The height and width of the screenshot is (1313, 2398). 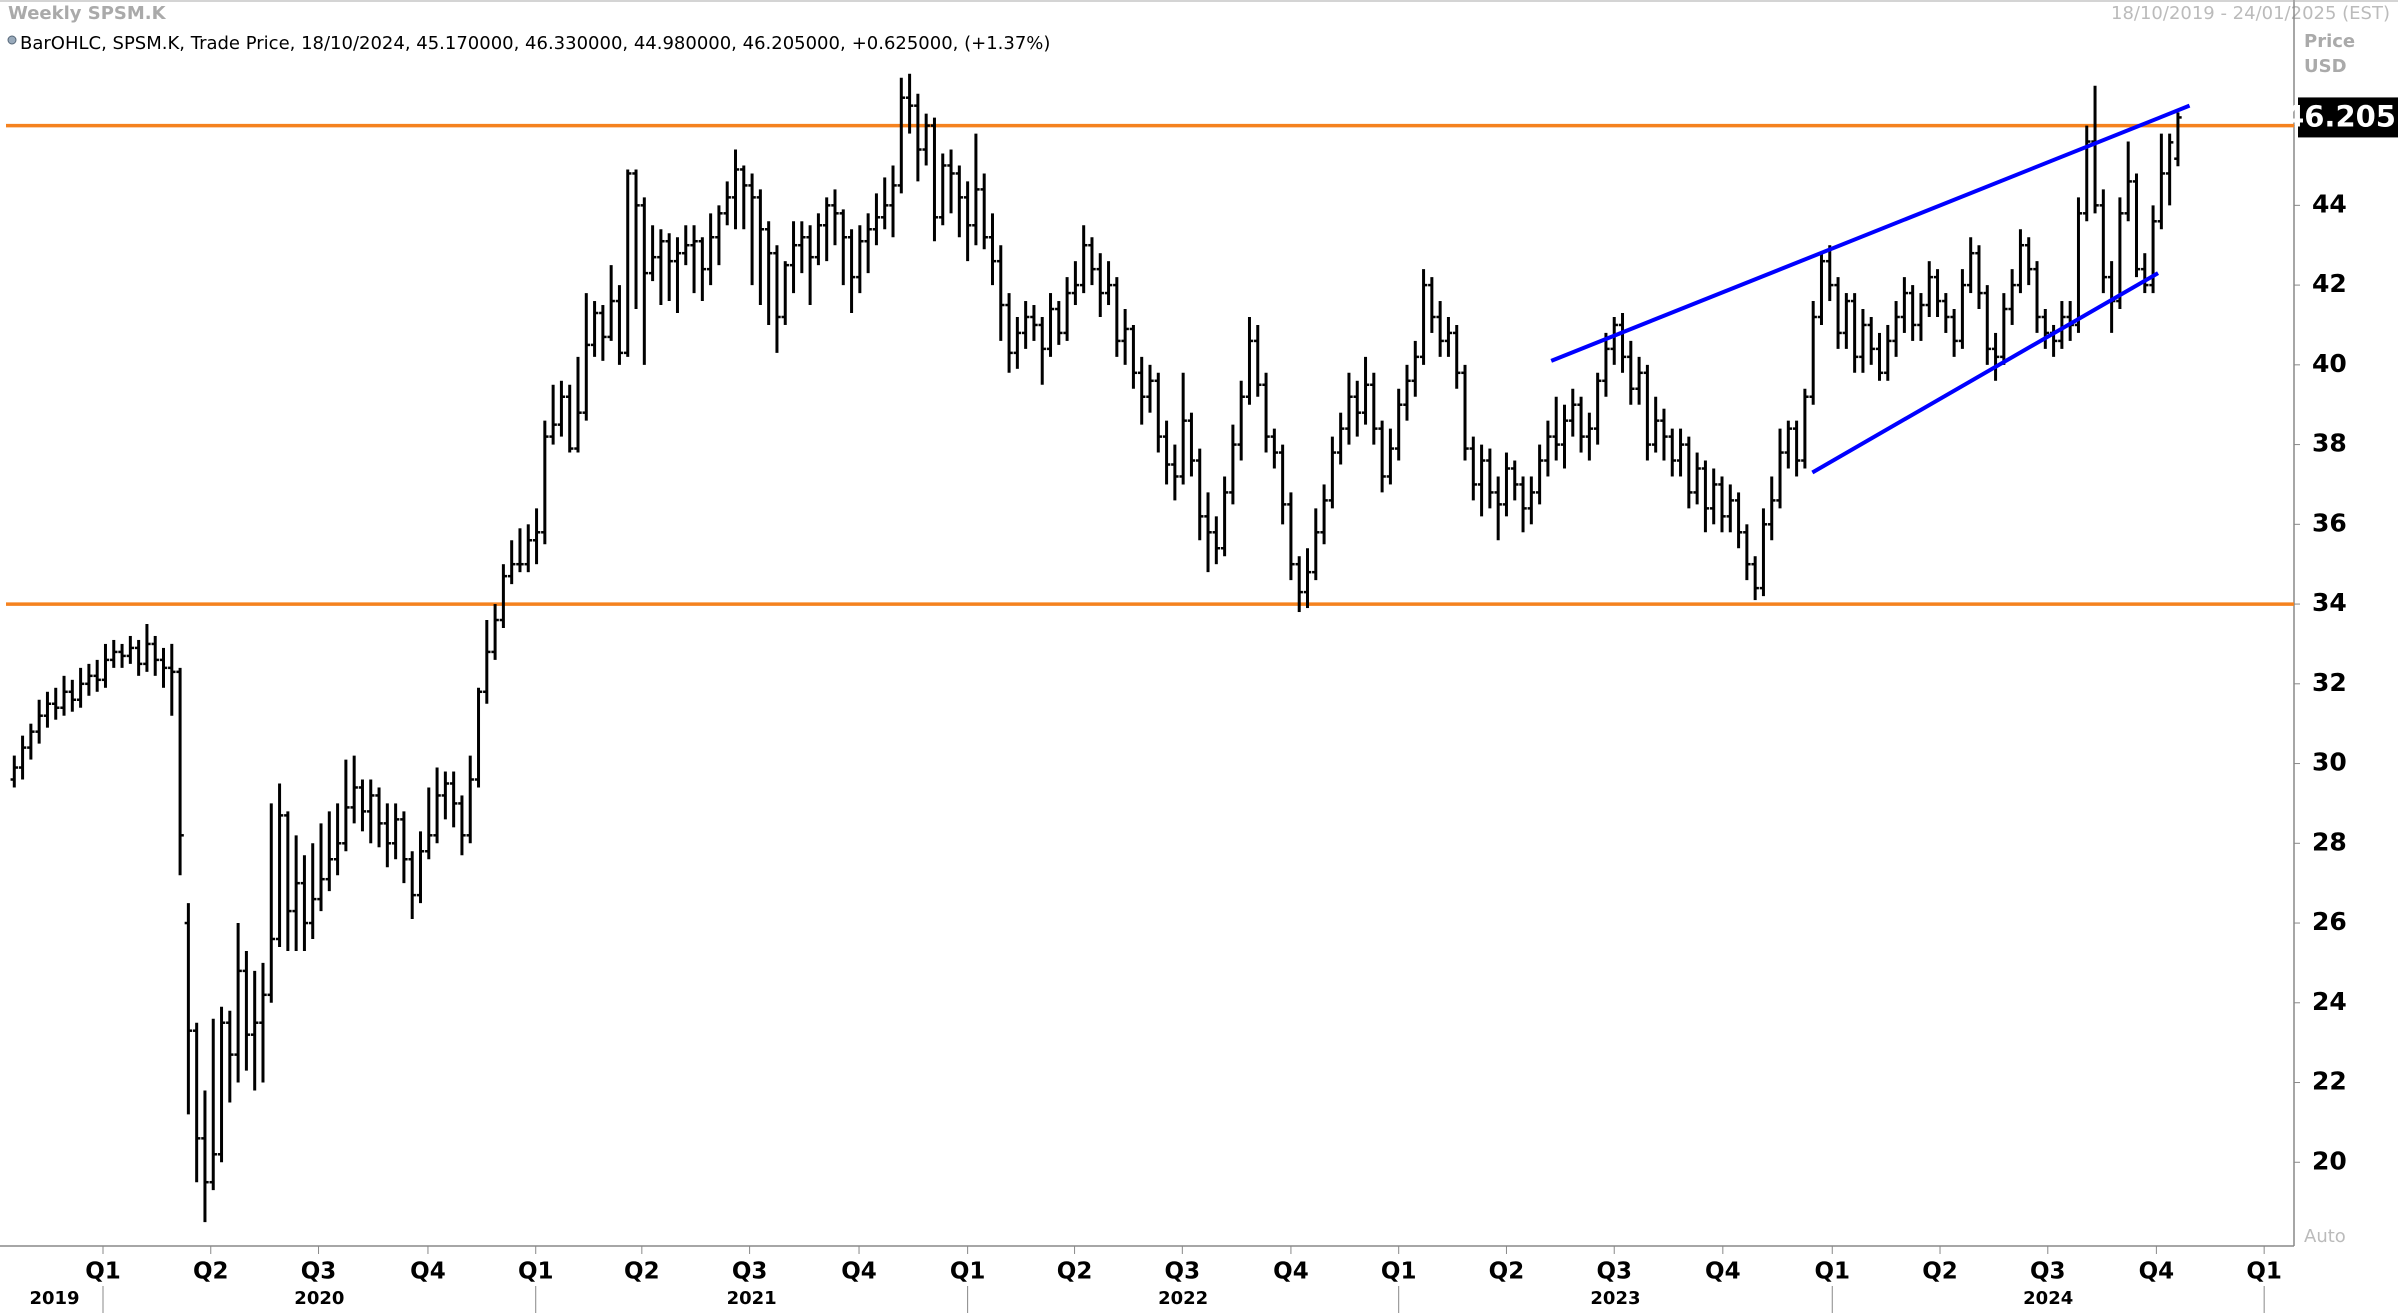 I want to click on y-tick-label: 22, so click(x=2329, y=1081).